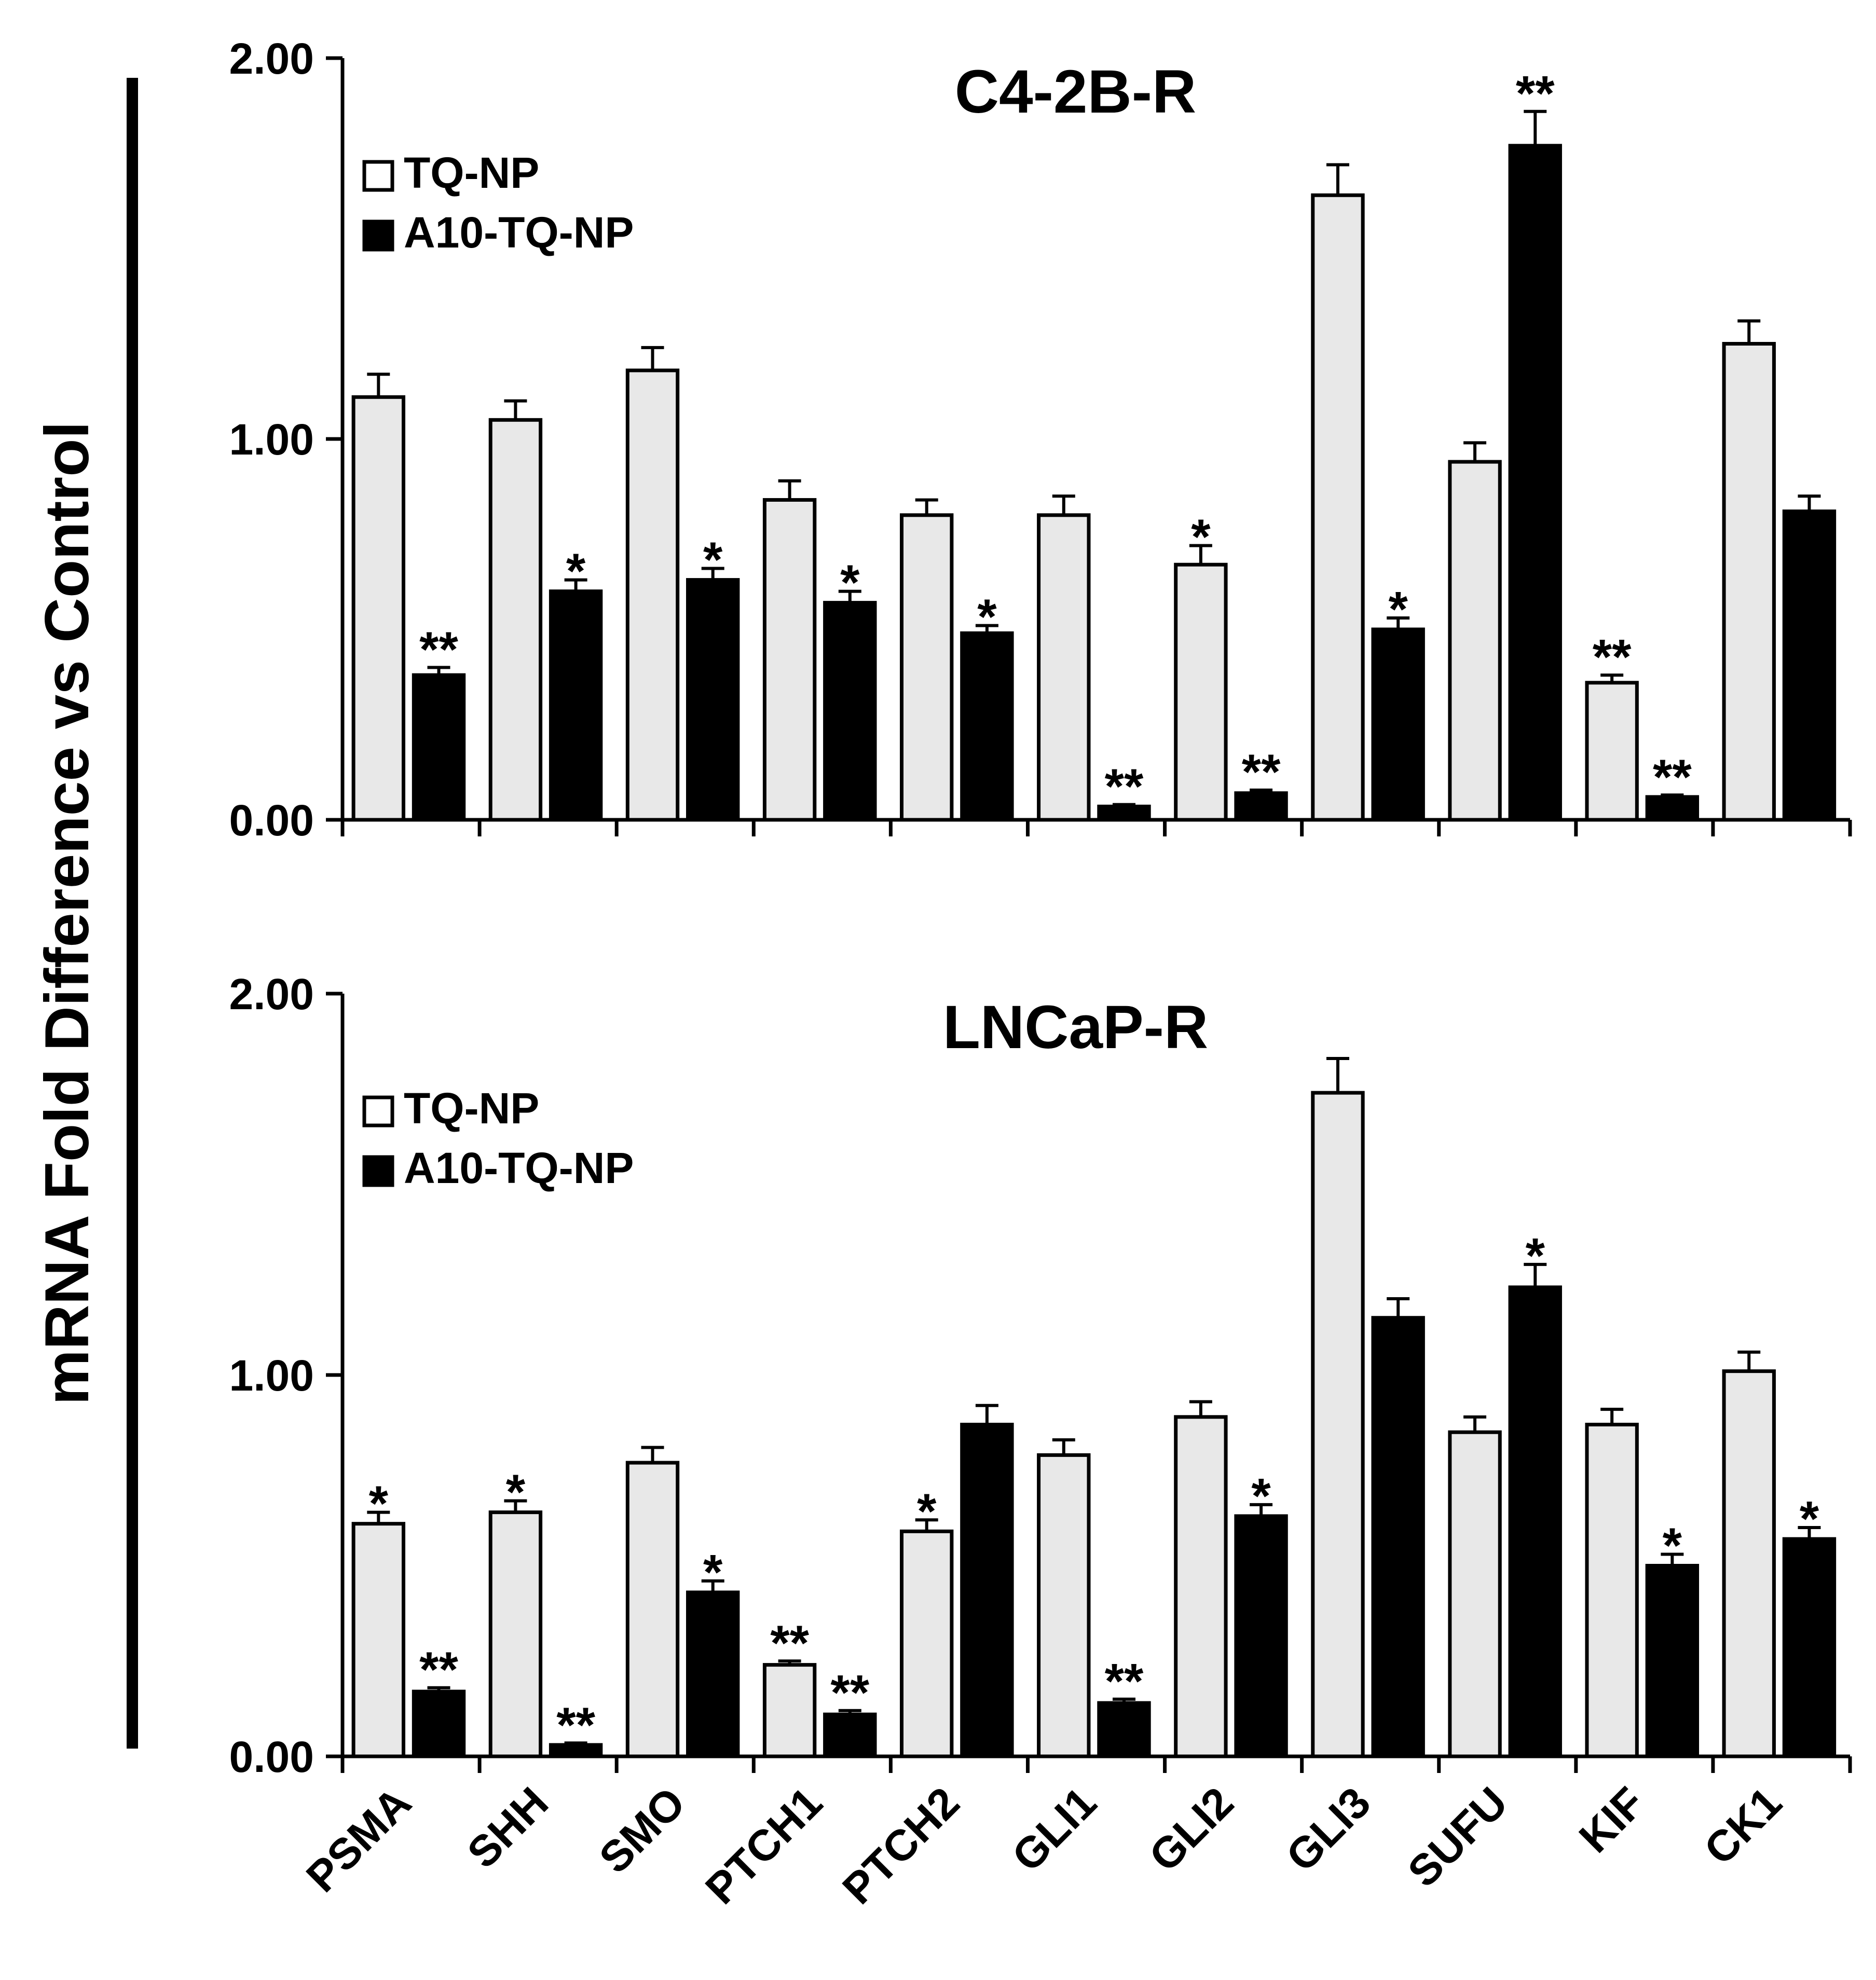 The width and height of the screenshot is (1876, 1980). I want to click on x-category-label: SUFU, so click(1458, 1837).